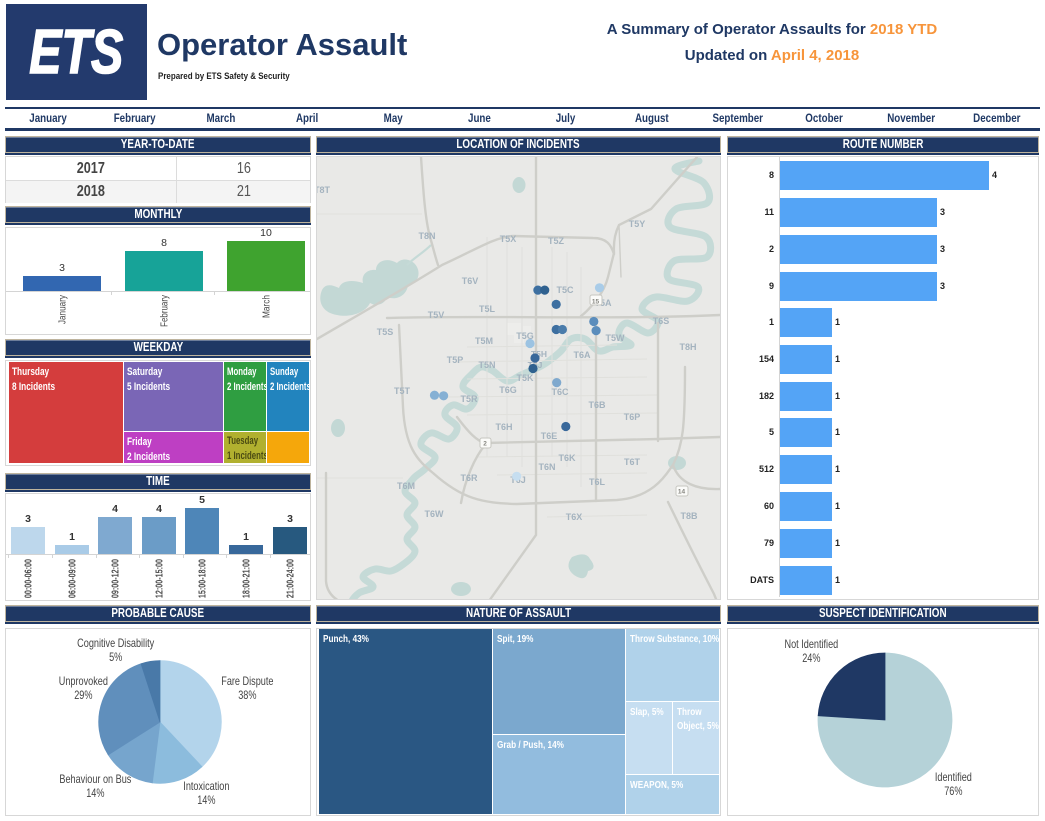  I want to click on svg-text: 00:00-06:00, so click(27, 578).